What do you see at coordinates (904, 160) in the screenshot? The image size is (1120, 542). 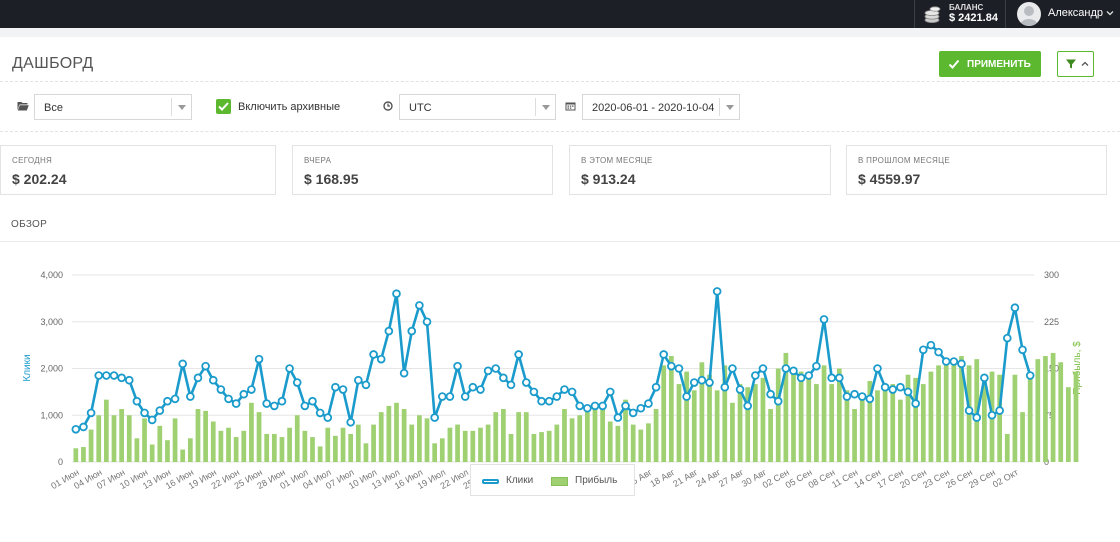 I see `stat-label: В ПРОШЛОМ МЕСЯЦЕ` at bounding box center [904, 160].